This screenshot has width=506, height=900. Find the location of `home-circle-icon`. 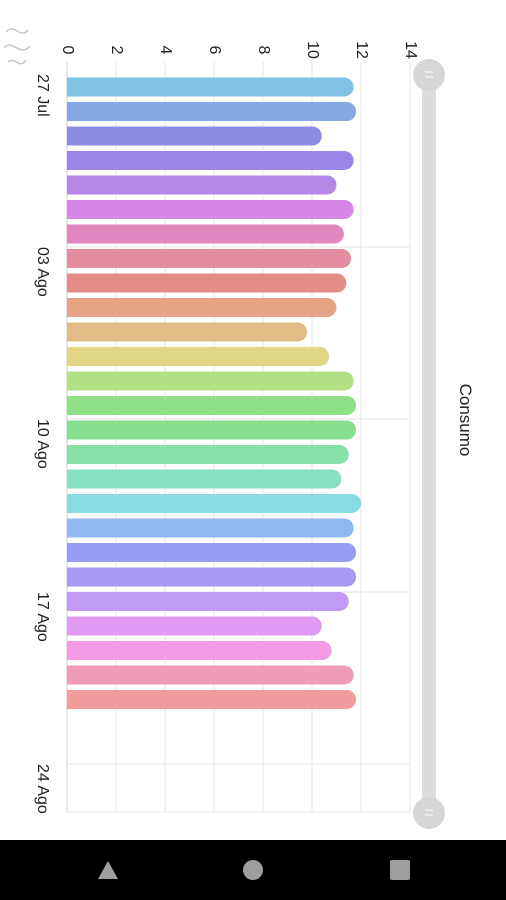

home-circle-icon is located at coordinates (253, 870).